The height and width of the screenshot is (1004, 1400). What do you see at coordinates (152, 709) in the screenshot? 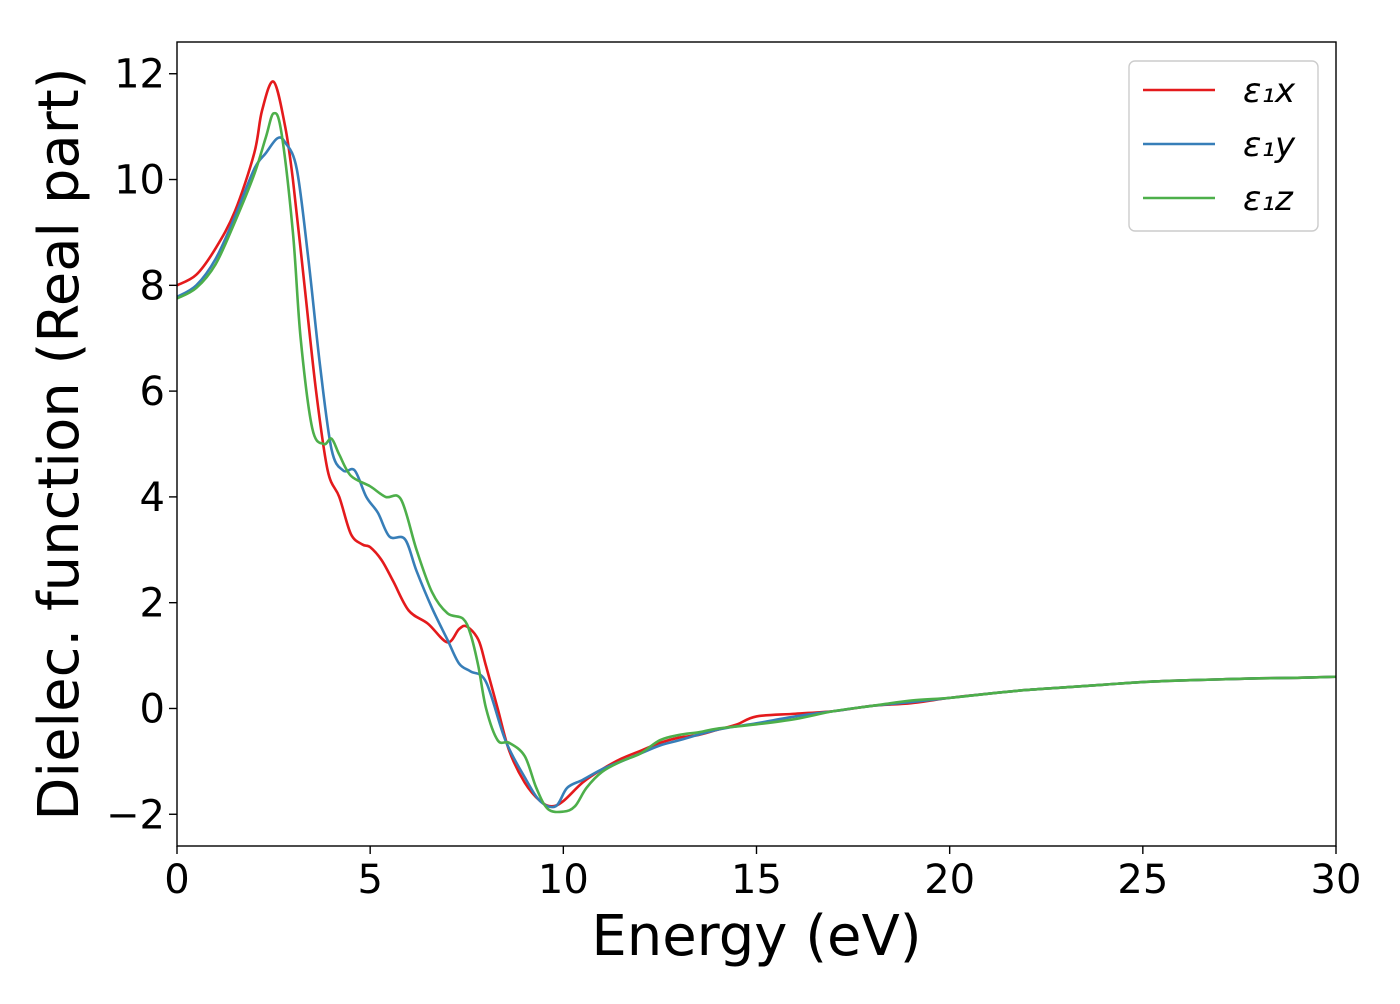
I see `y-tick-label: 0` at bounding box center [152, 709].